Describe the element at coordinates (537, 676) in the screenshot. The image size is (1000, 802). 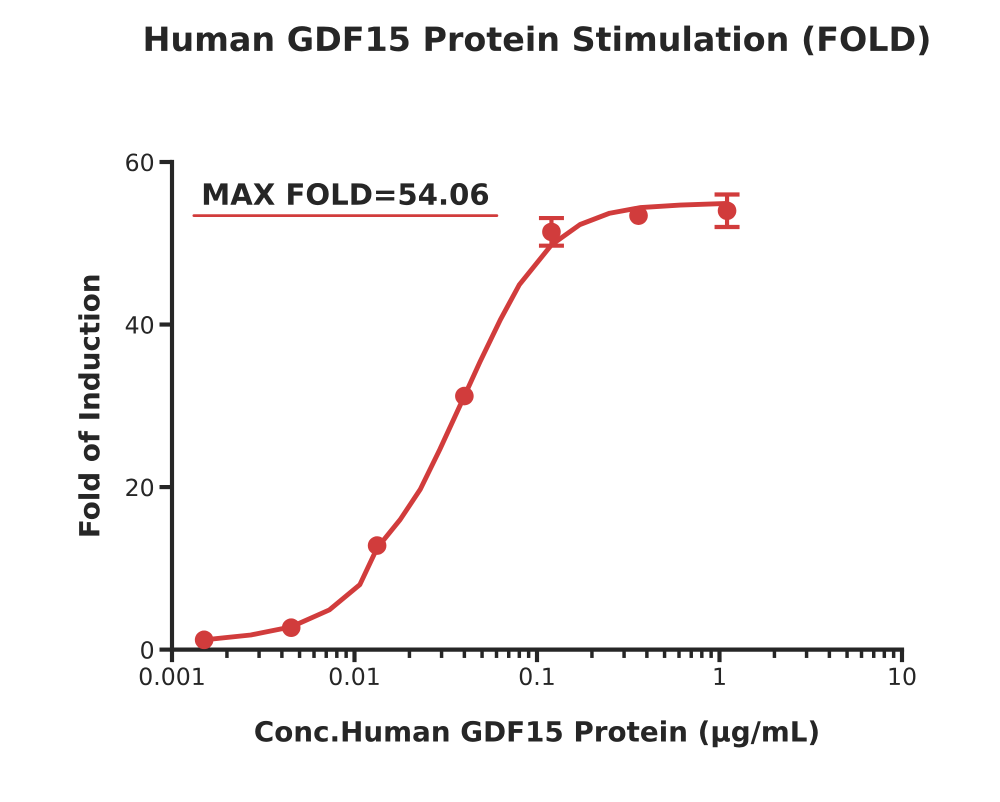
I see `x-tick-label: 0.1` at that location.